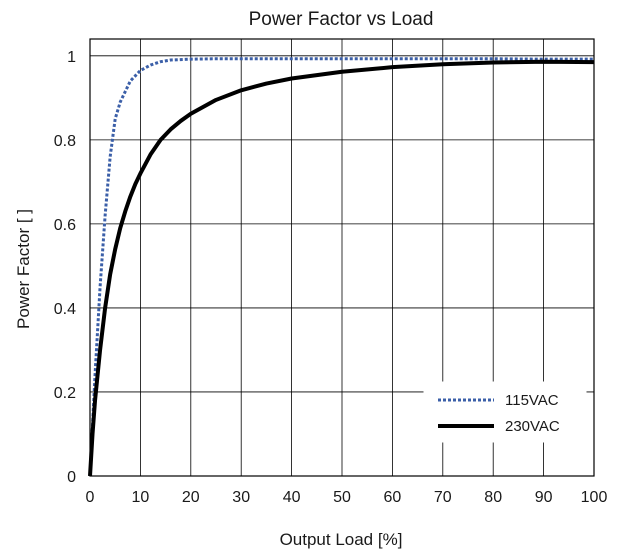 The image size is (620, 554). What do you see at coordinates (23, 269) in the screenshot?
I see `y-axis-label: Power Factor [ ]` at bounding box center [23, 269].